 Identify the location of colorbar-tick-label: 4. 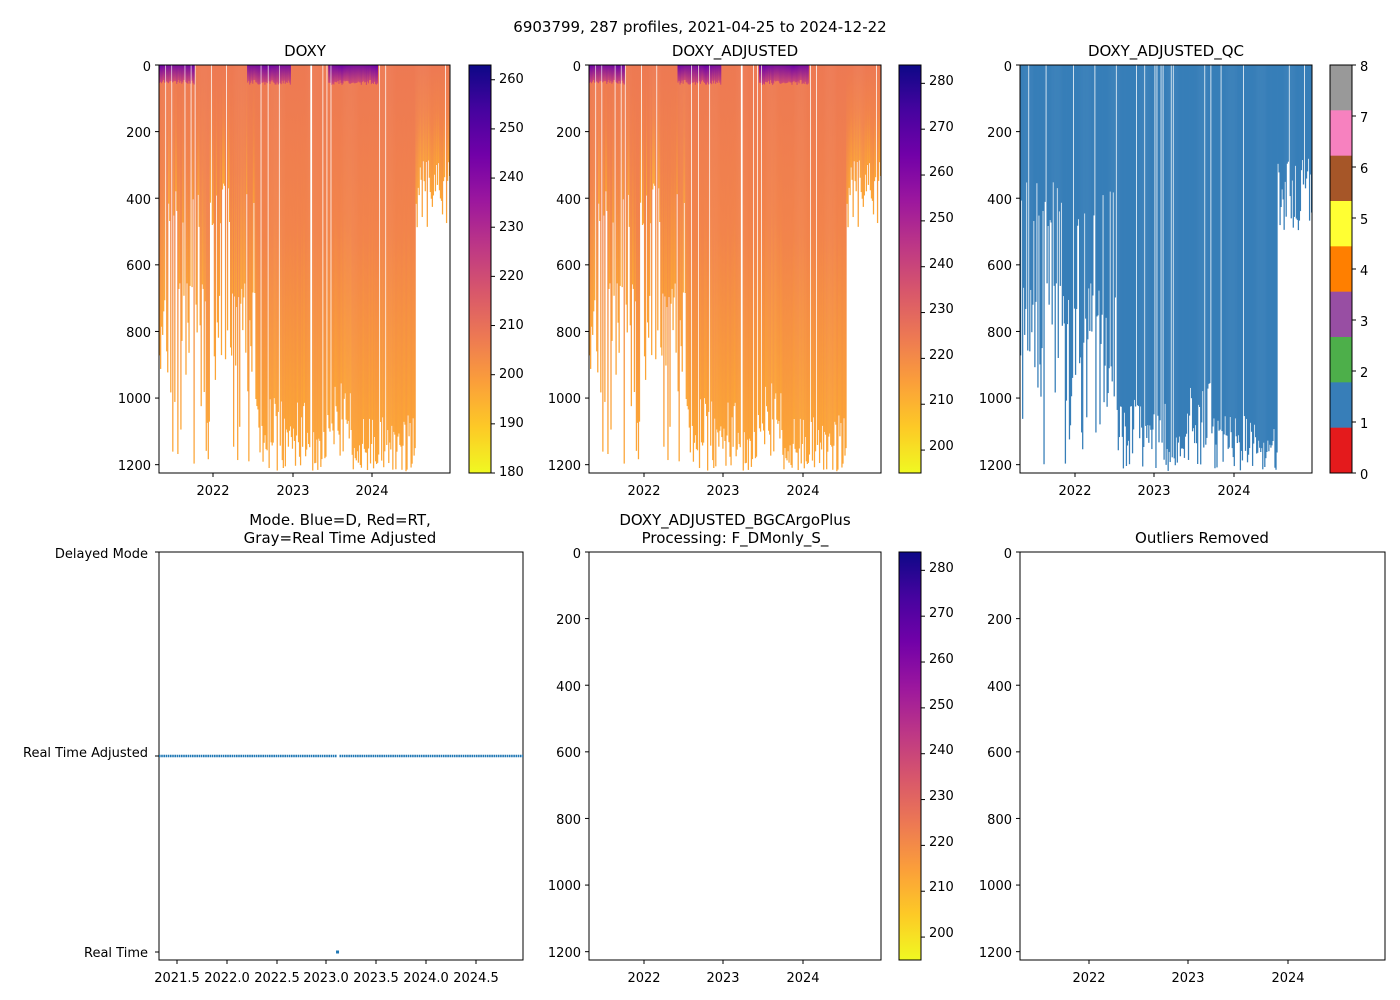
(1364, 271).